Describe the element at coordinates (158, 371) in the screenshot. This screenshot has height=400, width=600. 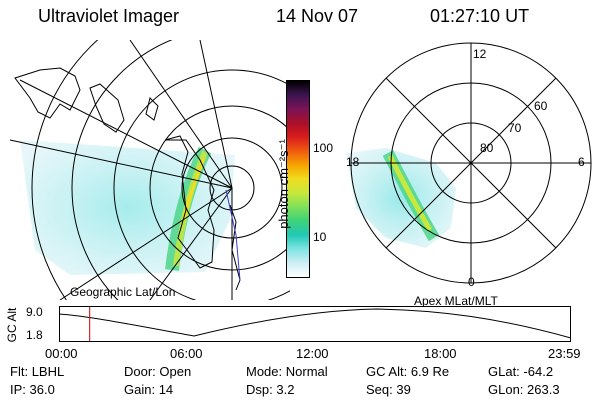
I see `info-door: Door: Open` at that location.